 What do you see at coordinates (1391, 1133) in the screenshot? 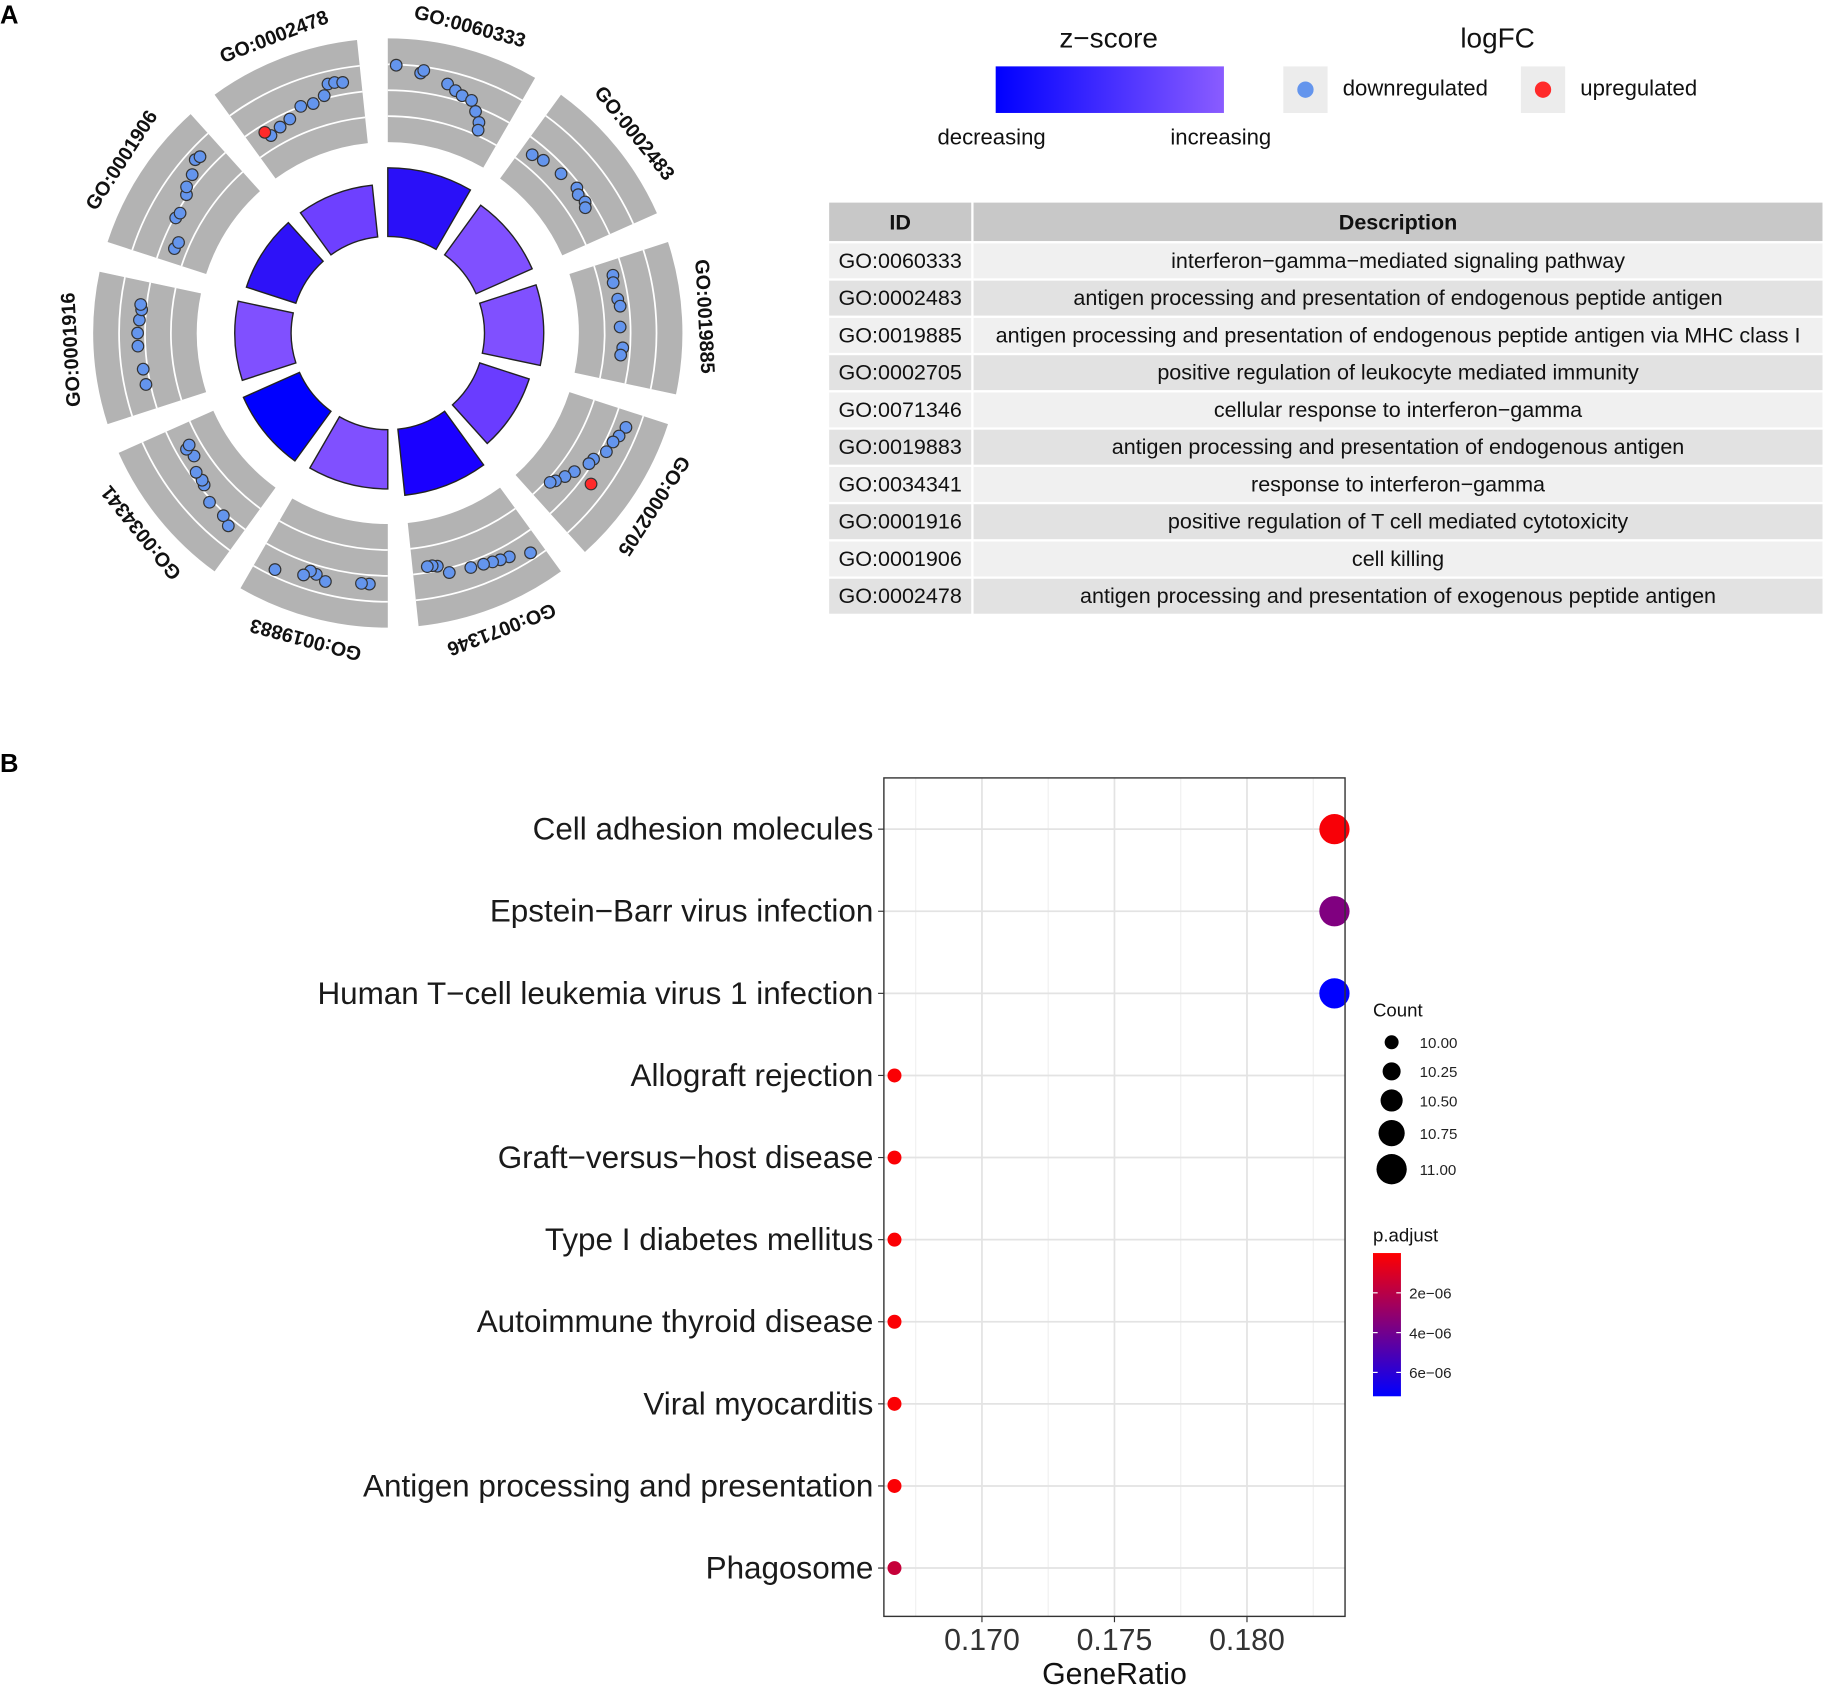
I see `count-legend-dot` at bounding box center [1391, 1133].